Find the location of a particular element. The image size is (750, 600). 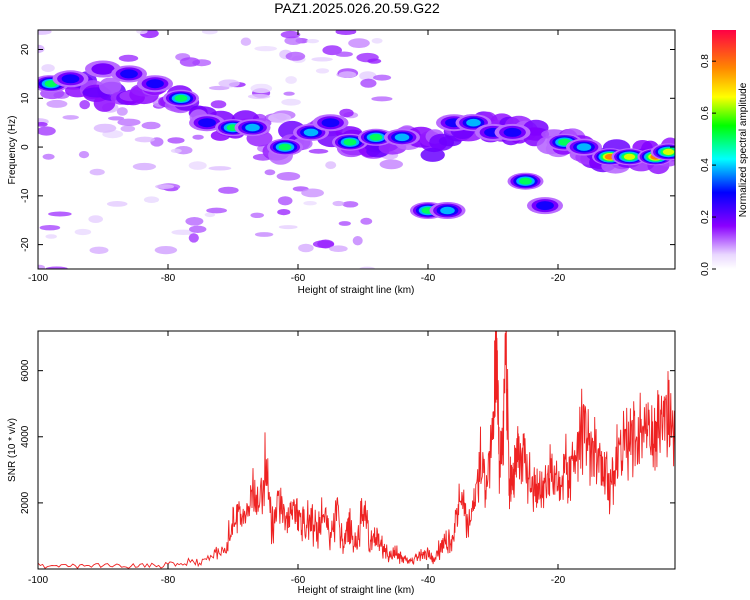

colorbar-tick-label: 0.0 is located at coordinates (705, 269).